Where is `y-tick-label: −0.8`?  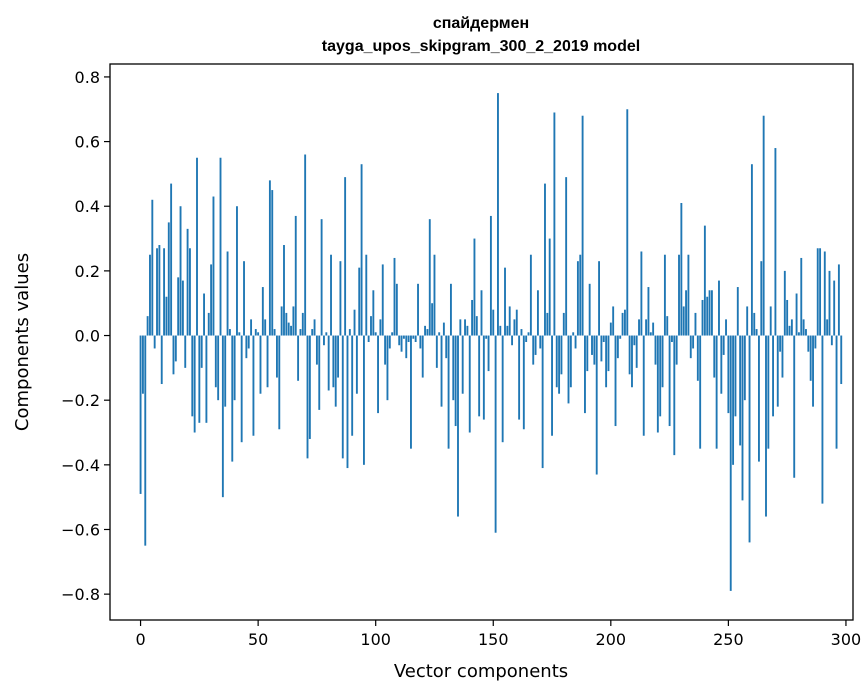
y-tick-label: −0.8 is located at coordinates (80, 594).